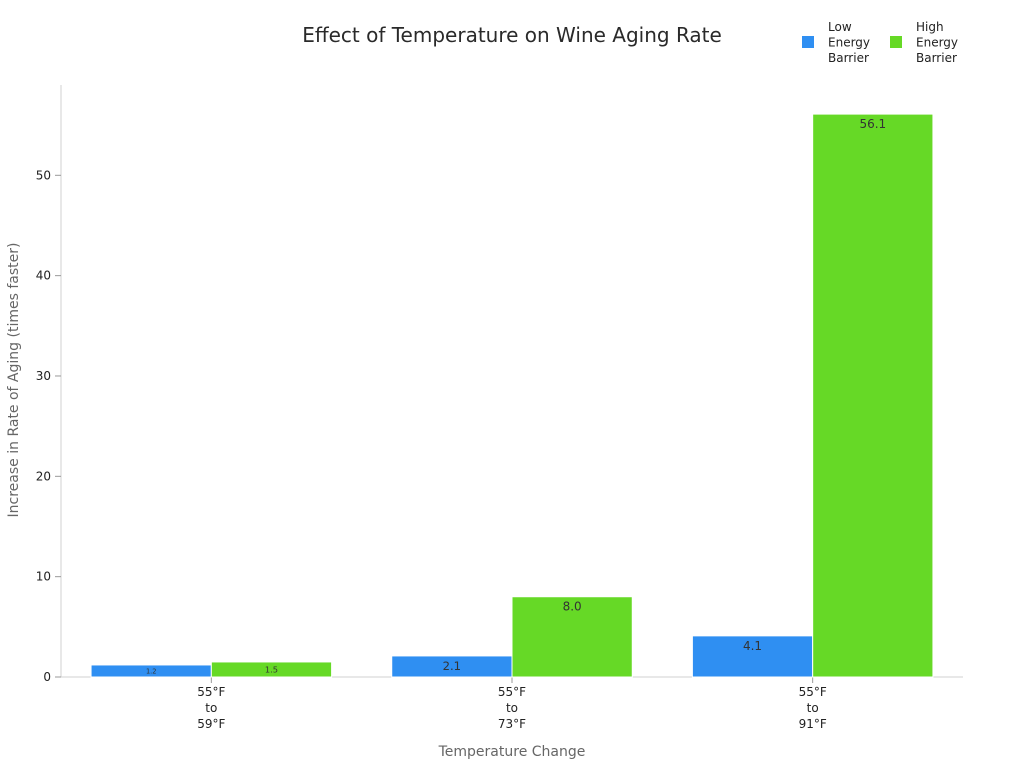  What do you see at coordinates (752, 646) in the screenshot?
I see `data-label: 4.1` at bounding box center [752, 646].